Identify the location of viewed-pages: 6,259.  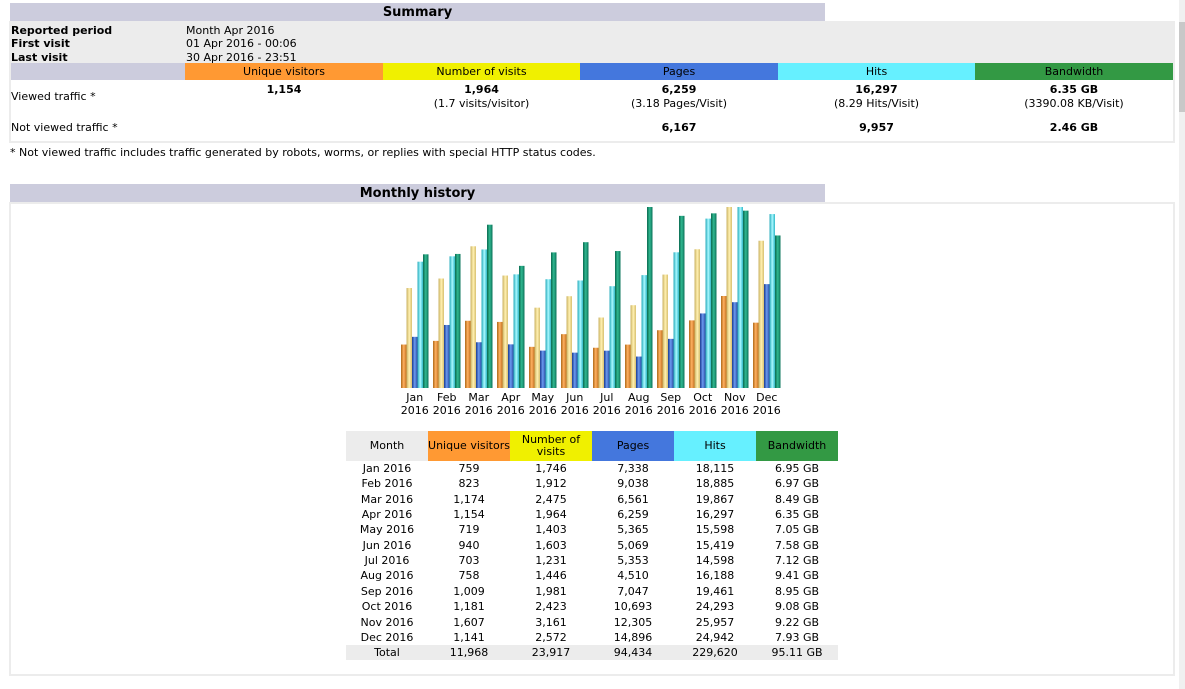
(679, 89).